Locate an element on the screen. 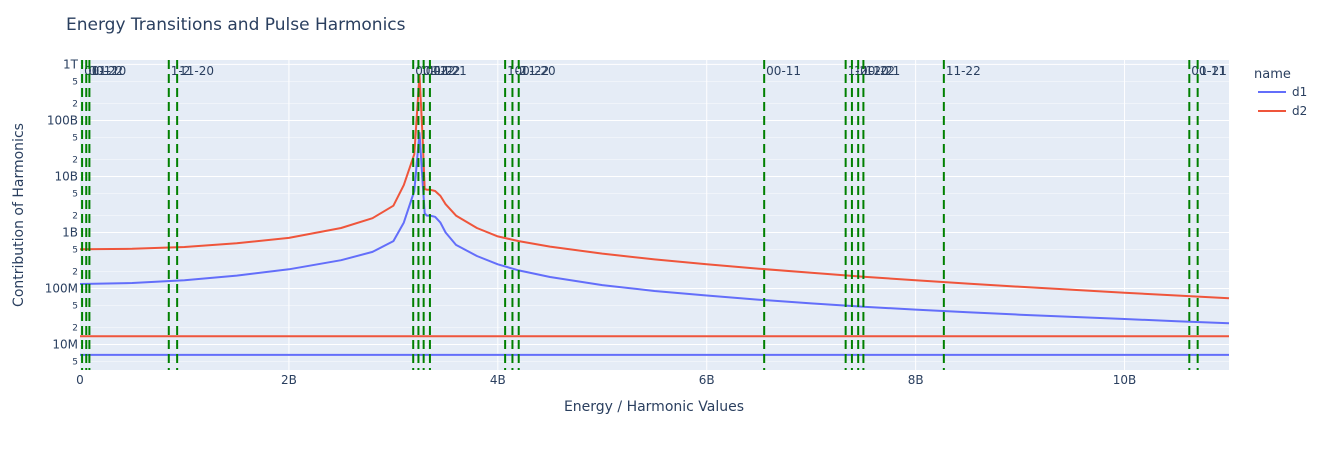 This screenshot has width=1324, height=450. legend: name d1 d2 is located at coordinates (1280, 92).